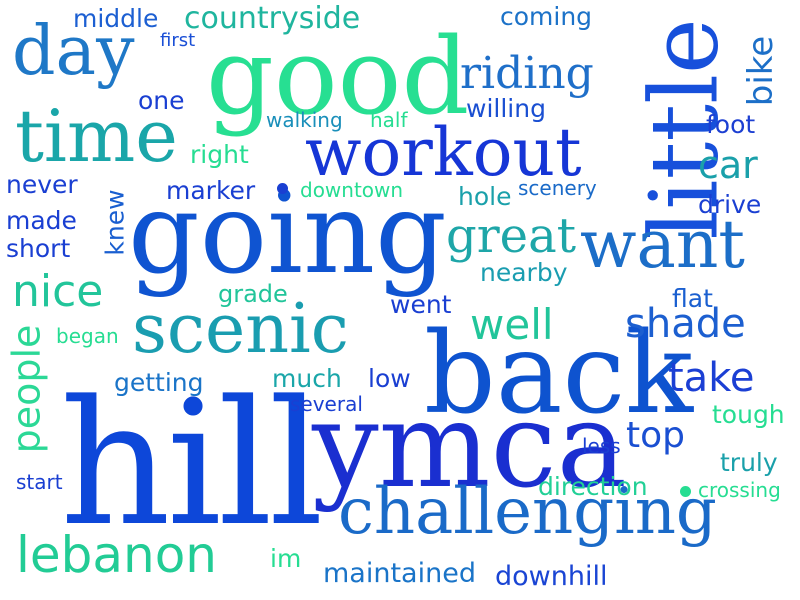 This screenshot has width=800, height=600. I want to click on word-went: went, so click(421, 304).